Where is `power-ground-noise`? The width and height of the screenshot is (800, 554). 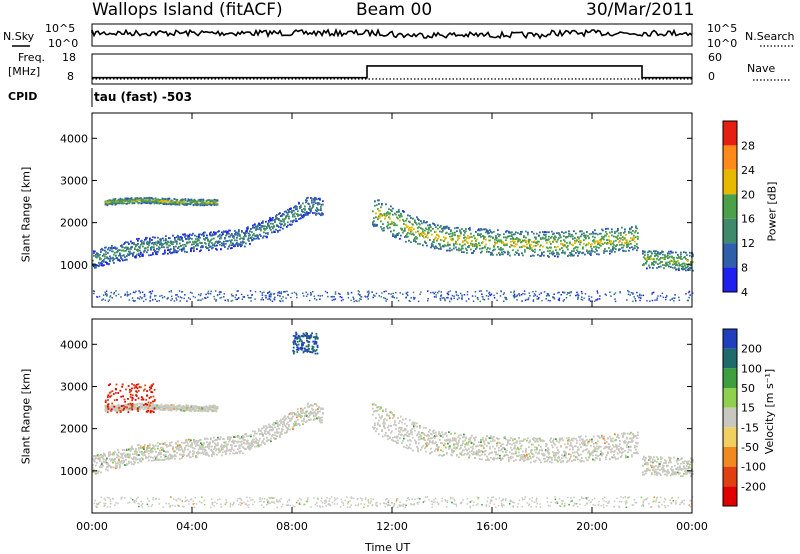
power-ground-noise is located at coordinates (393, 296).